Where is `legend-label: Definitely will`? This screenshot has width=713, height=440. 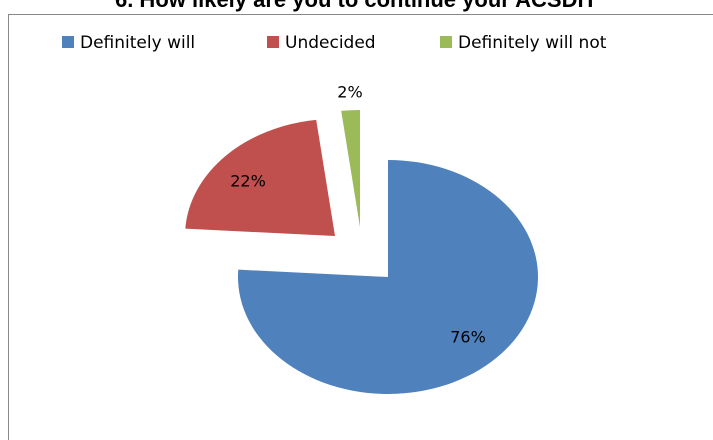
legend-label: Definitely will is located at coordinates (137, 43).